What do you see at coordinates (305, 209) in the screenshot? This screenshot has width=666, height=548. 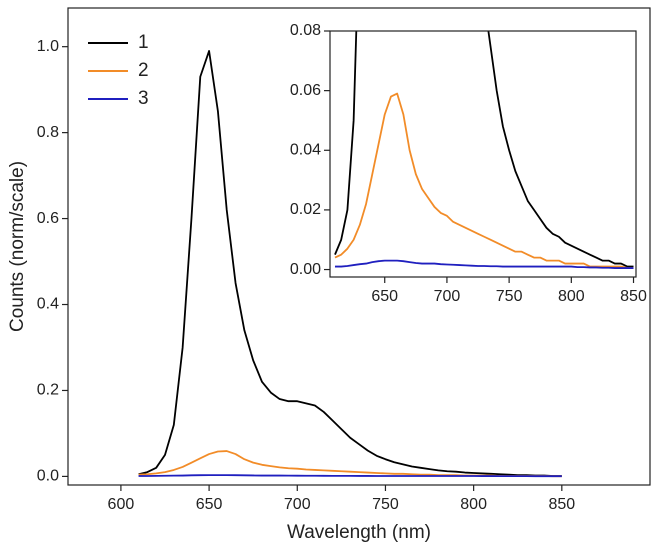 I see `y-tick-label: 0.02` at bounding box center [305, 209].